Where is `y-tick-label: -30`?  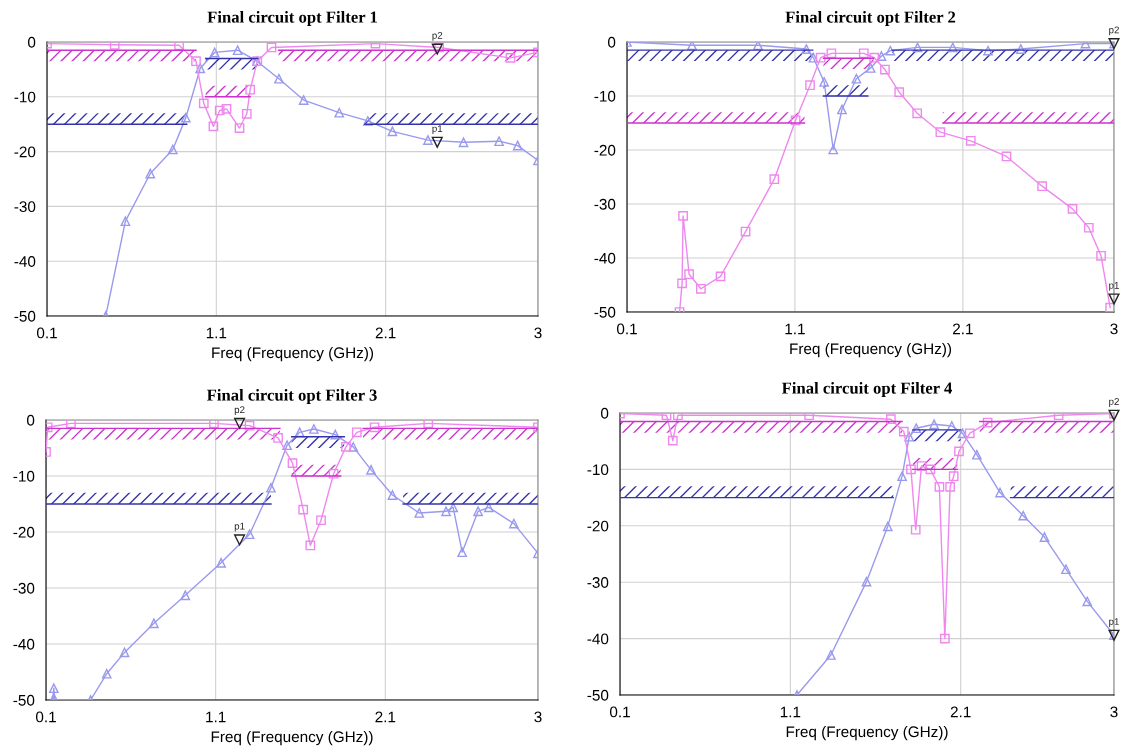 y-tick-label: -30 is located at coordinates (605, 204).